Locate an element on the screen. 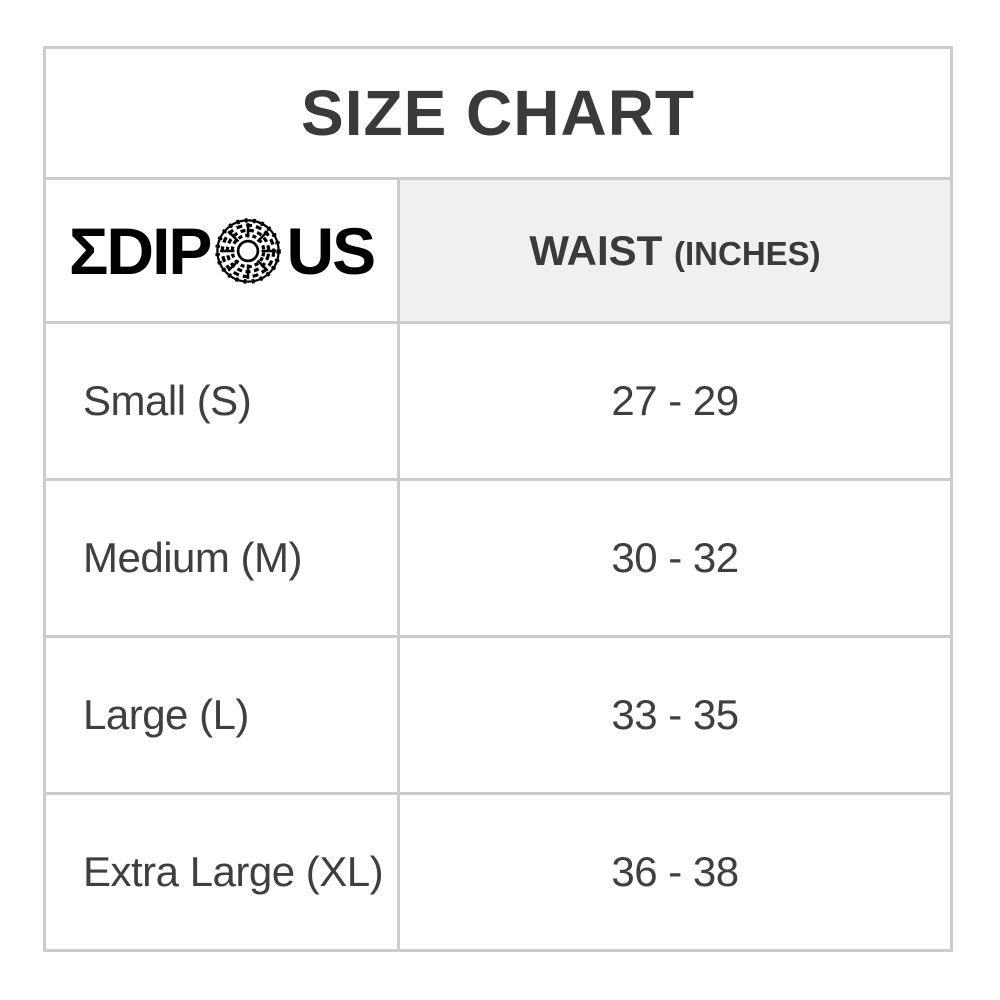  waist-cell: 36 - 38 is located at coordinates (675, 872).